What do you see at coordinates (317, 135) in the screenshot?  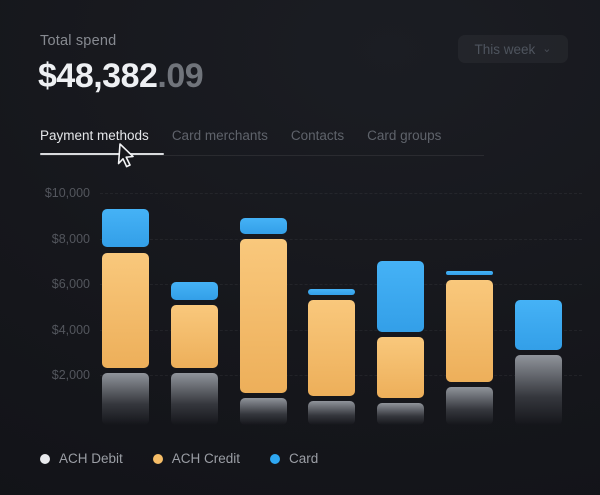 I see `tab-contacts: Contacts` at bounding box center [317, 135].